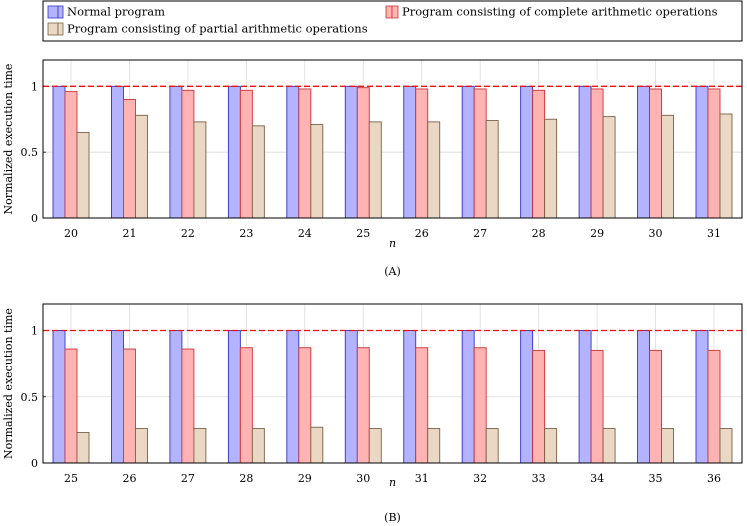 Image resolution: width=747 pixels, height=526 pixels. Describe the element at coordinates (60, 29) in the screenshot. I see `legend-swatch-partial-b` at that location.